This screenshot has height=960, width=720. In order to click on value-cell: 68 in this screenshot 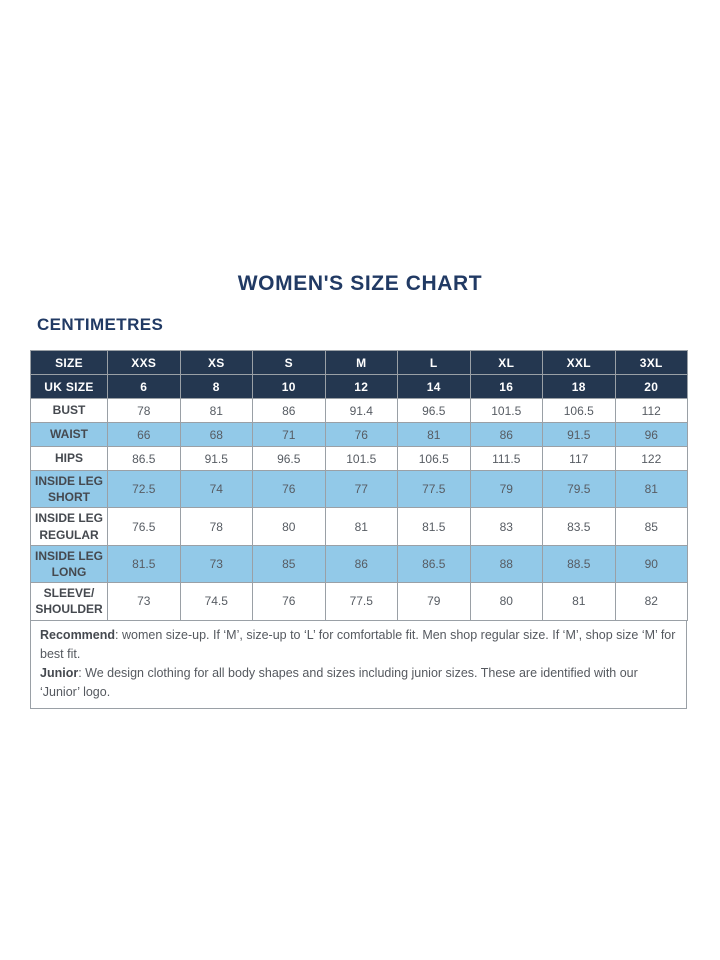, I will do `click(216, 434)`.